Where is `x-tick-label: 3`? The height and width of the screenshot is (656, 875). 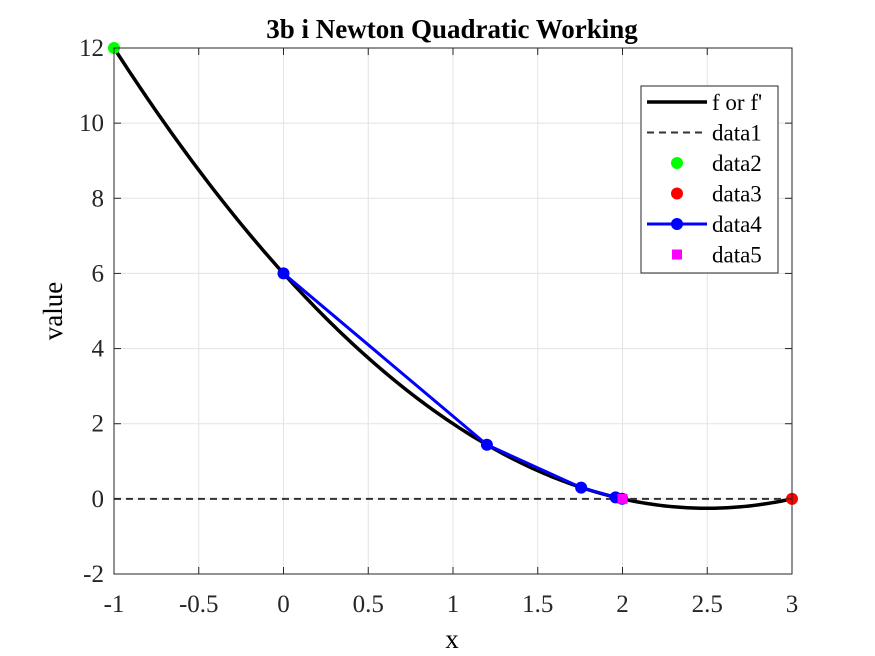
x-tick-label: 3 is located at coordinates (792, 604).